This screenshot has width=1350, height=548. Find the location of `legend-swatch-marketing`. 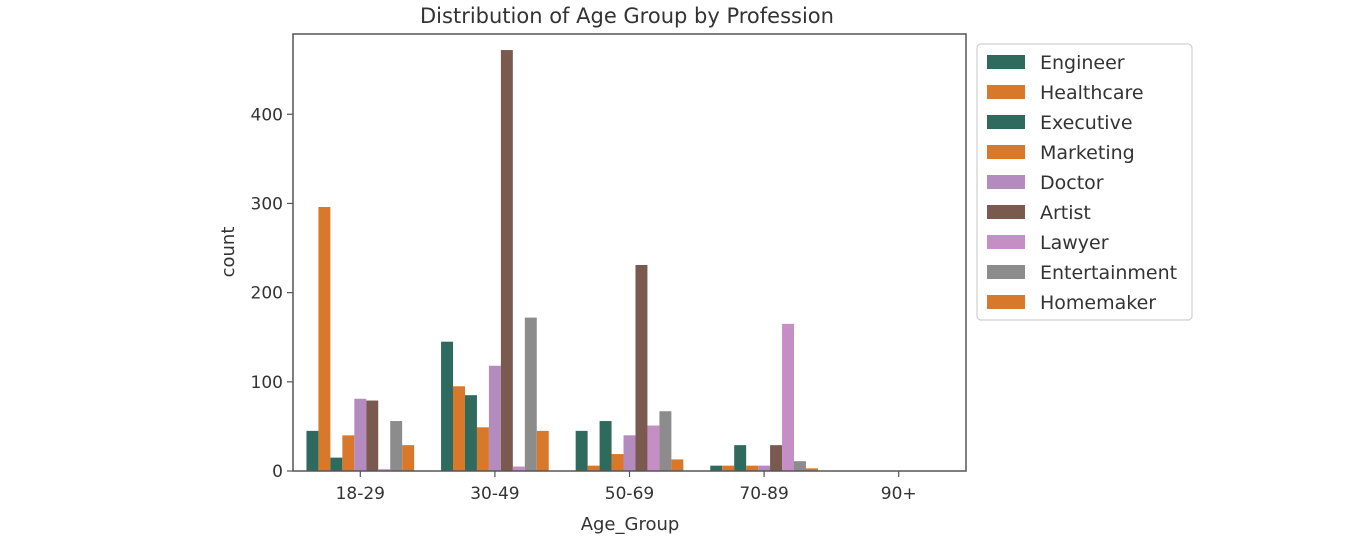

legend-swatch-marketing is located at coordinates (1006, 152).